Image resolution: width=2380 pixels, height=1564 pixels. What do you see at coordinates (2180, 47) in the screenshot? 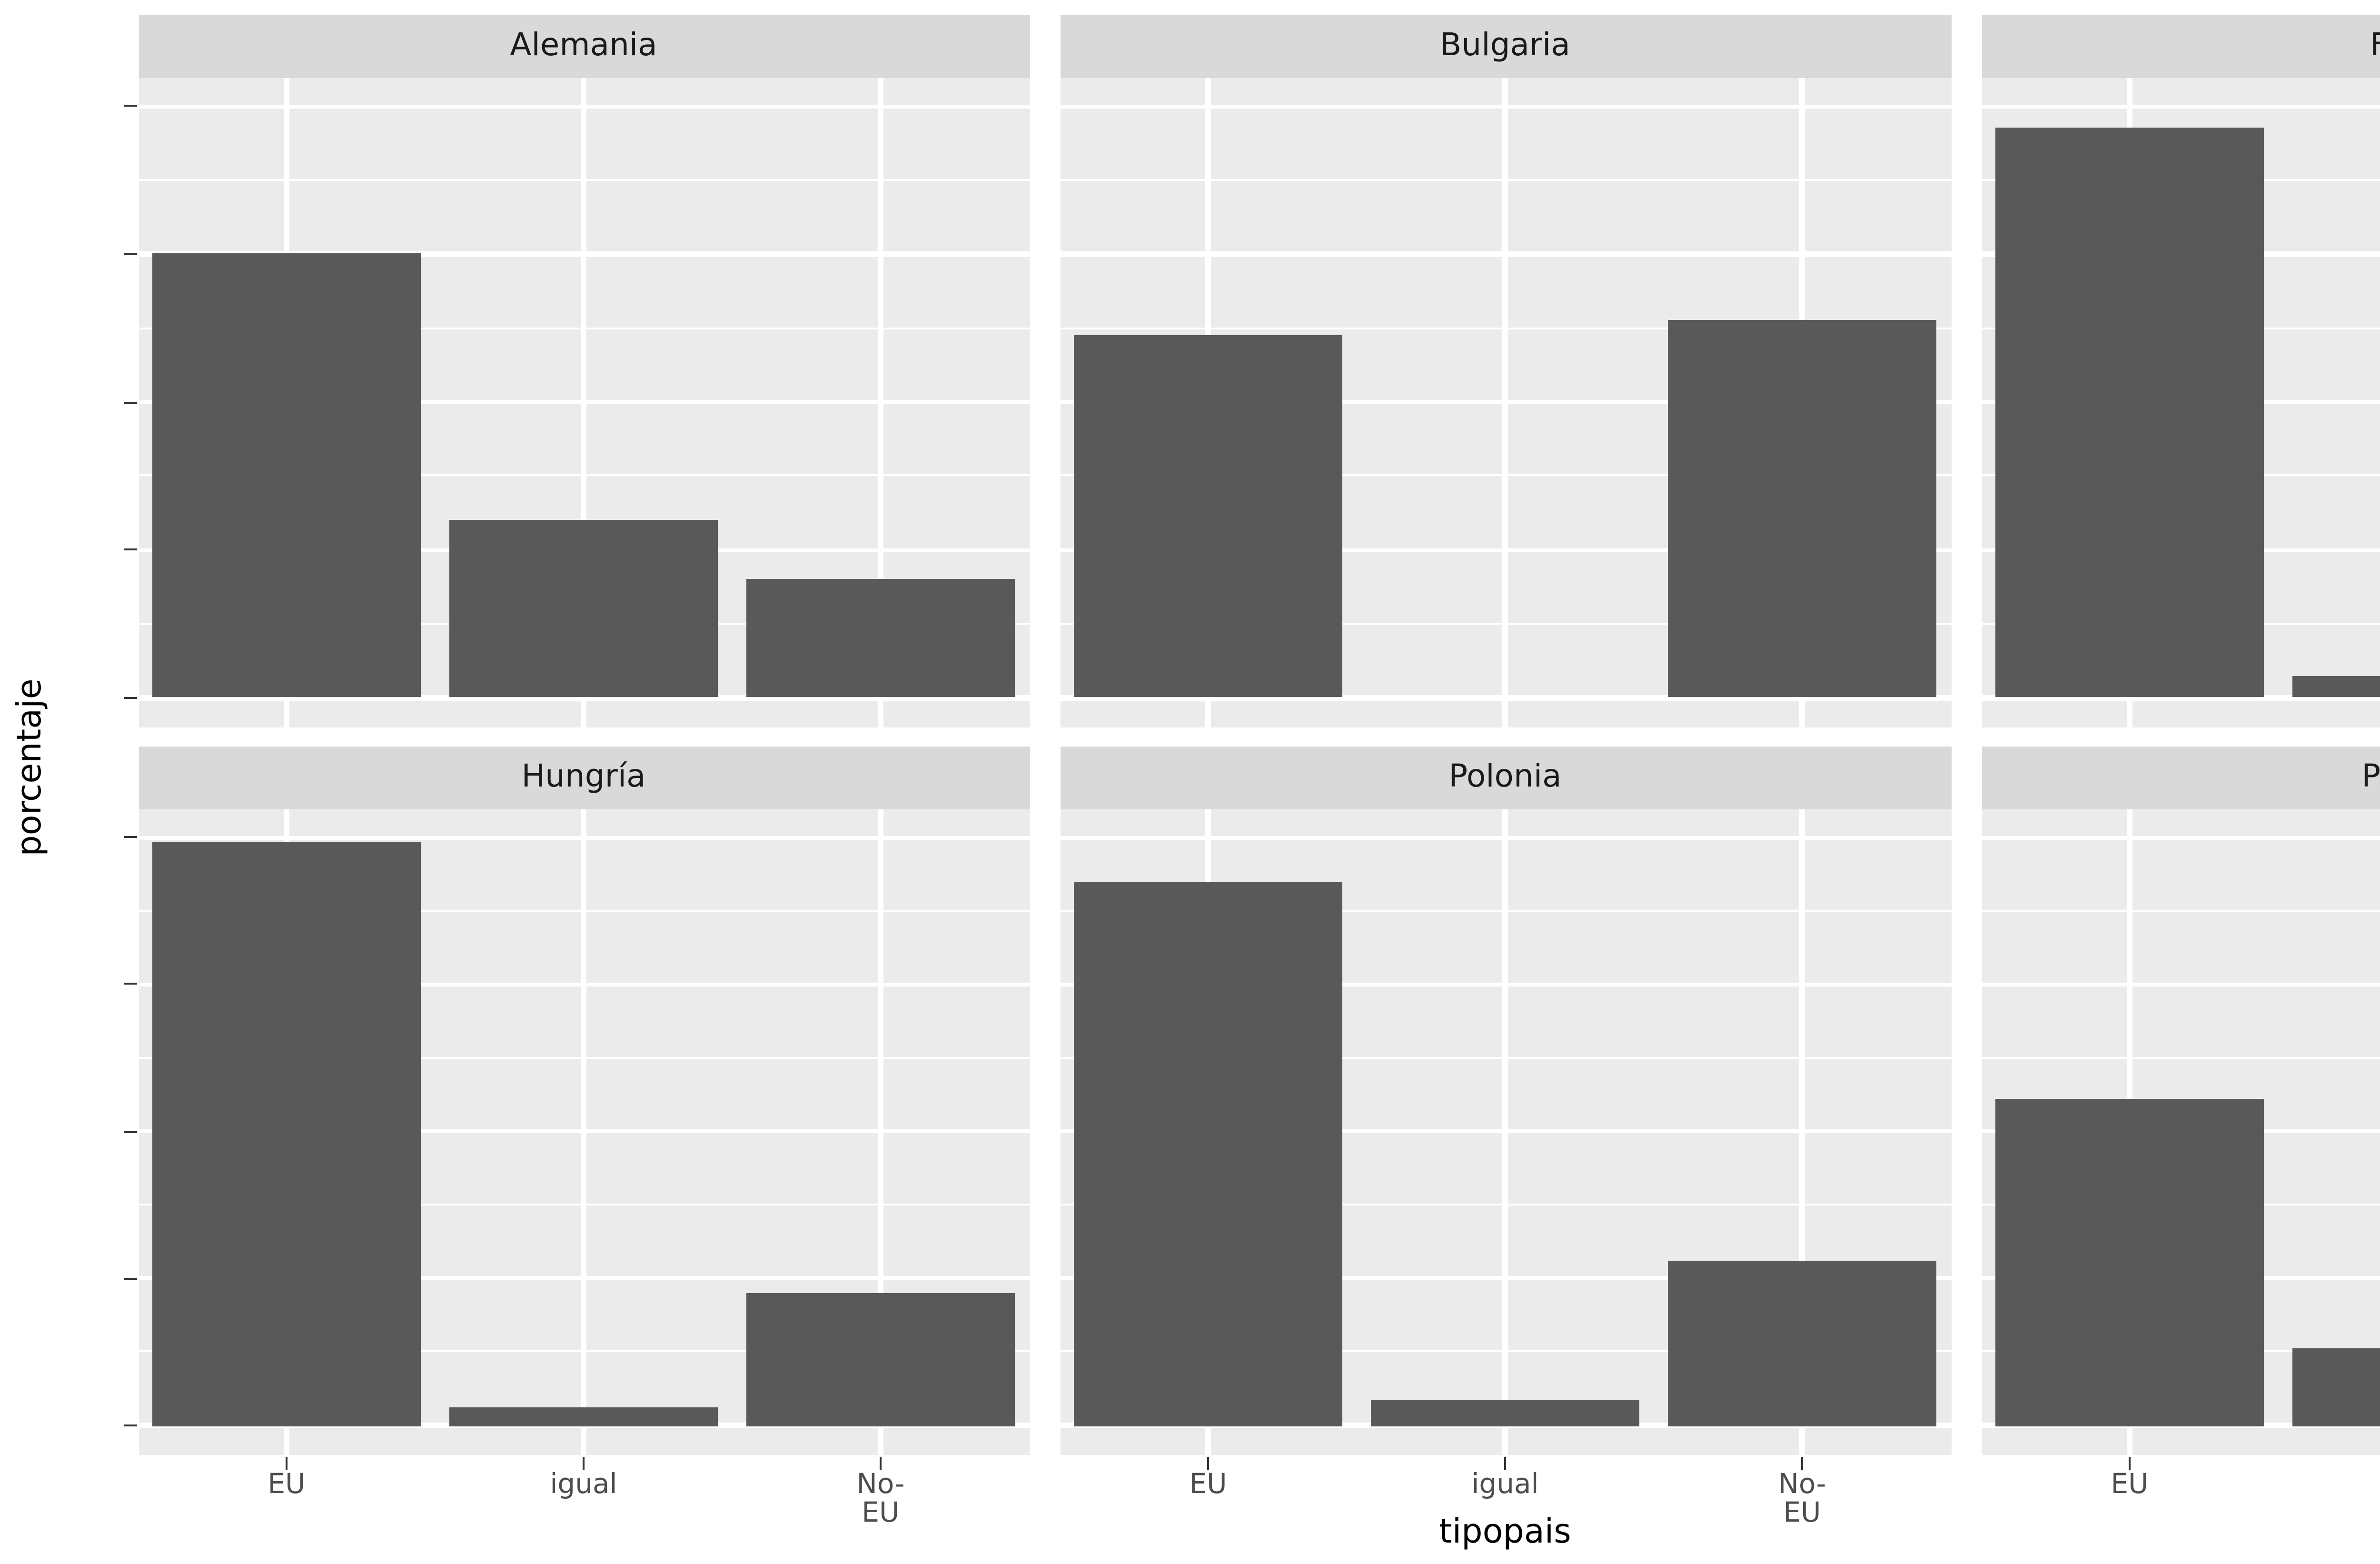
I see `facet-strip: Francia` at bounding box center [2180, 47].